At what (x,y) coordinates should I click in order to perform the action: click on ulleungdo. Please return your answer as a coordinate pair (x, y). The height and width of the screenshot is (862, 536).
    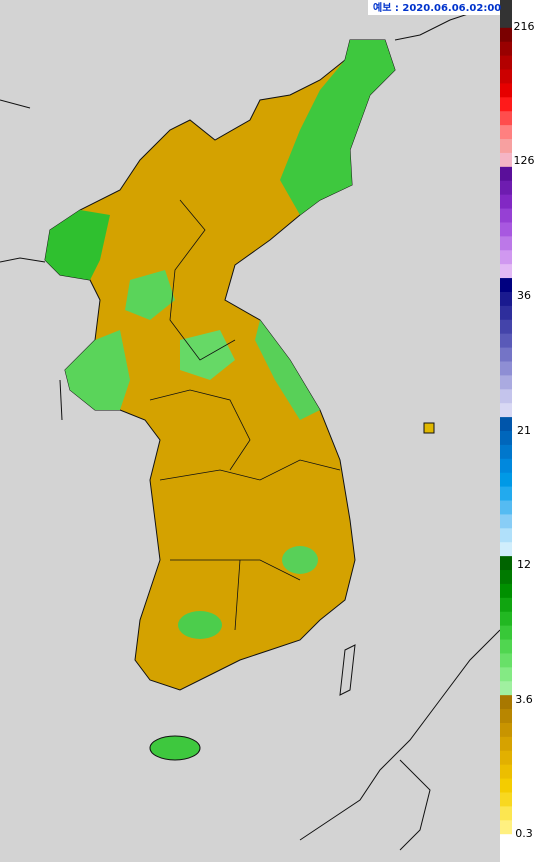
    Looking at the image, I should click on (429, 428).